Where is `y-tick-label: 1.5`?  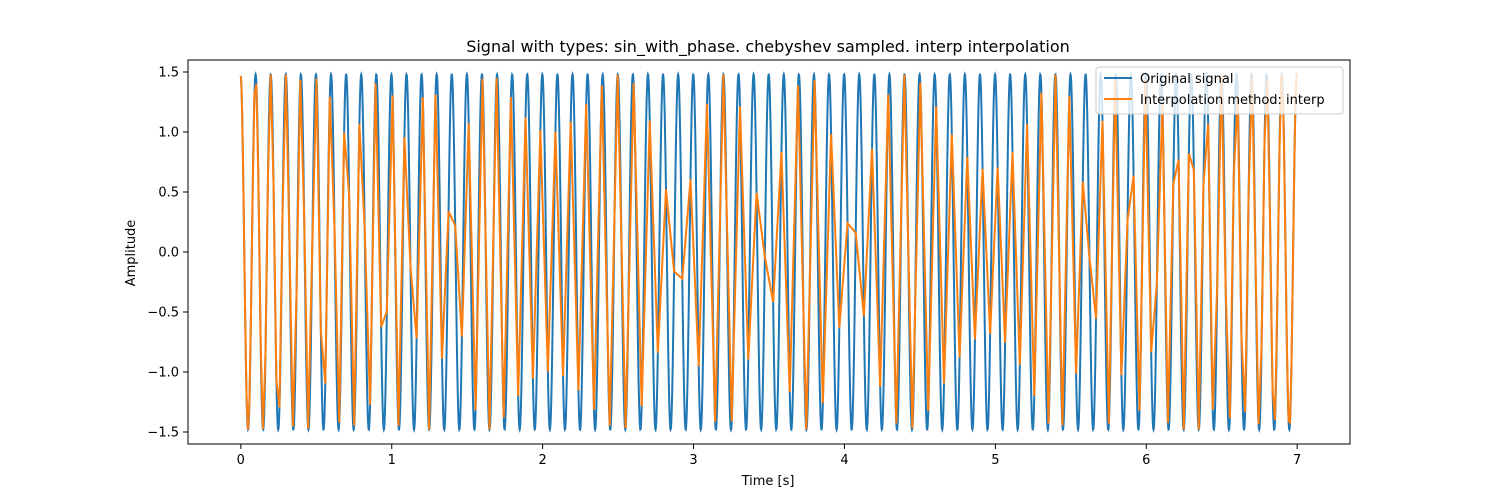
y-tick-label: 1.5 is located at coordinates (168, 73).